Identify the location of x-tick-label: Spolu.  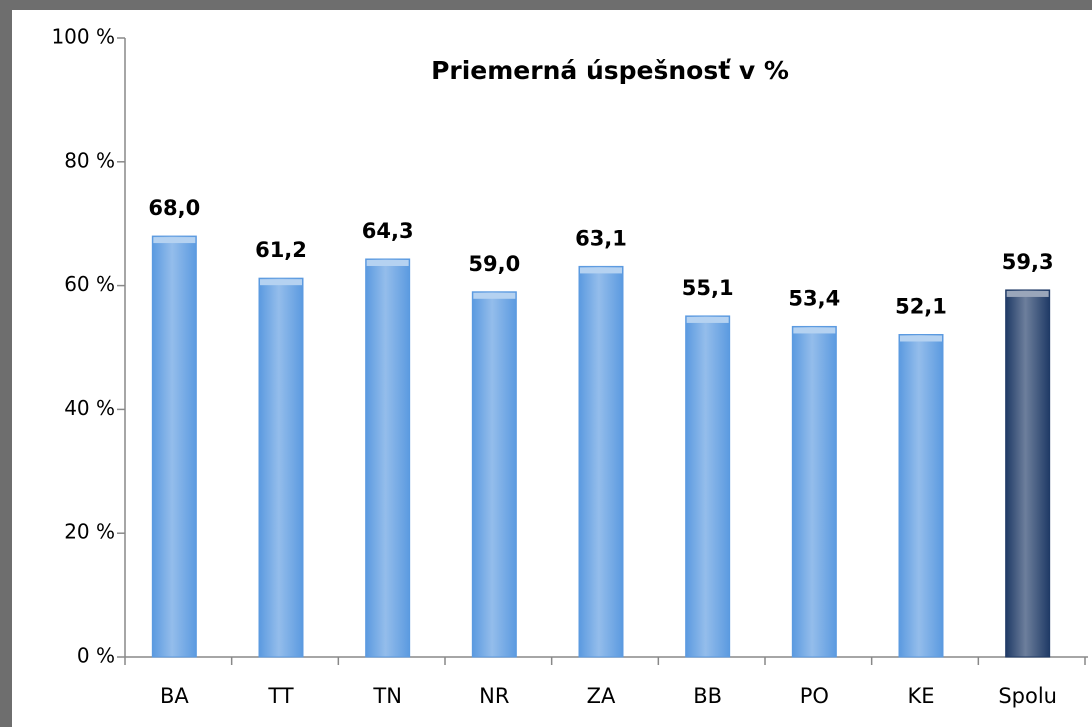
(1027, 696).